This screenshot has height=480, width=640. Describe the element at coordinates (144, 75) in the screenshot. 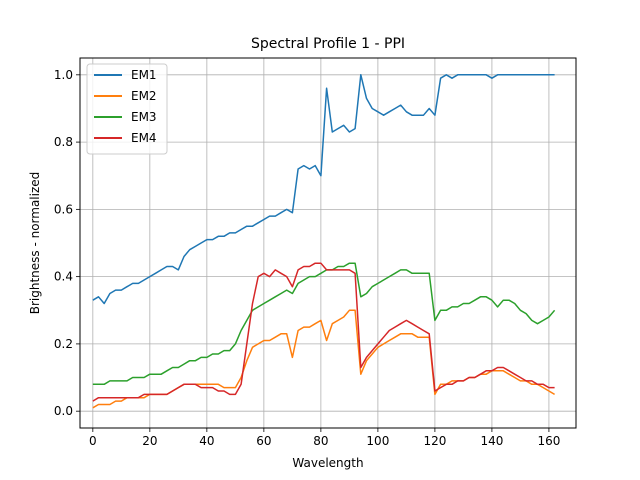

I see `legend-label-em1: EM1` at that location.